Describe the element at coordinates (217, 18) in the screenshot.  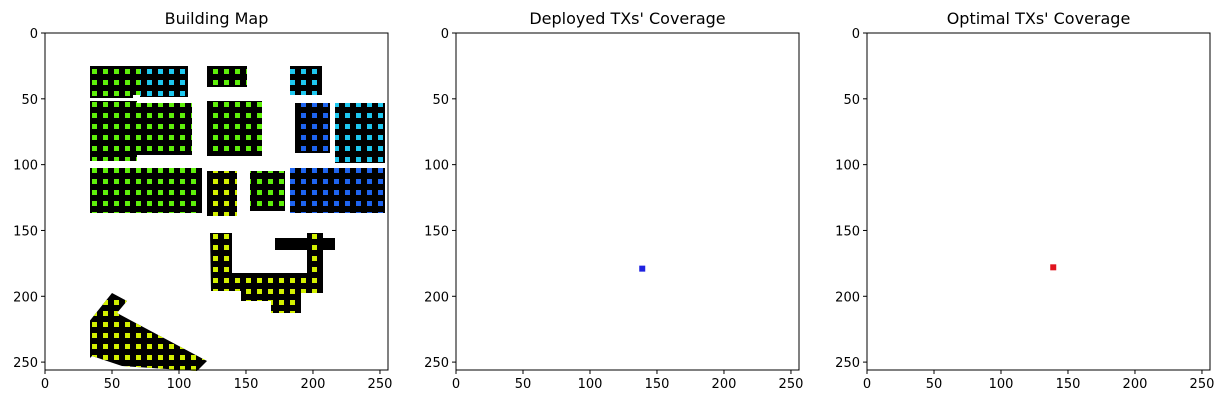
I see `chart-title-1: Building Map` at that location.